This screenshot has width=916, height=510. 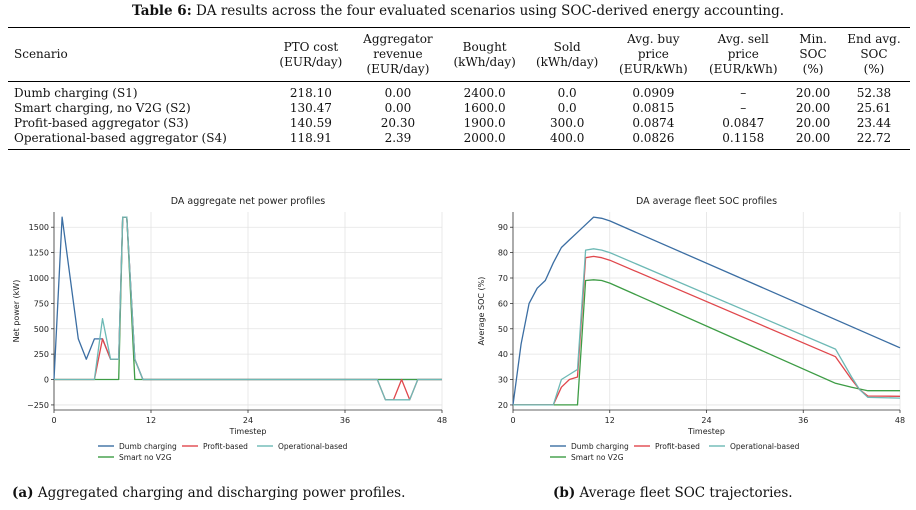 I want to click on table-cell: 0.0874, so click(x=653, y=123).